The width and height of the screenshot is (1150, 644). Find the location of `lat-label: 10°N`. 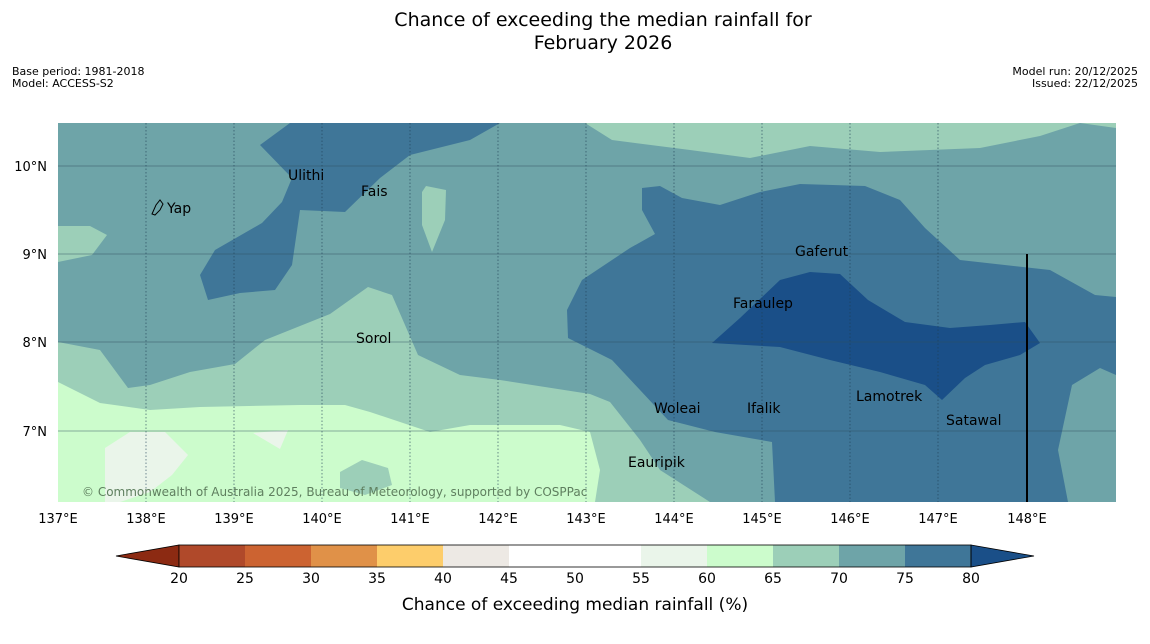

lat-label: 10°N is located at coordinates (30, 167).